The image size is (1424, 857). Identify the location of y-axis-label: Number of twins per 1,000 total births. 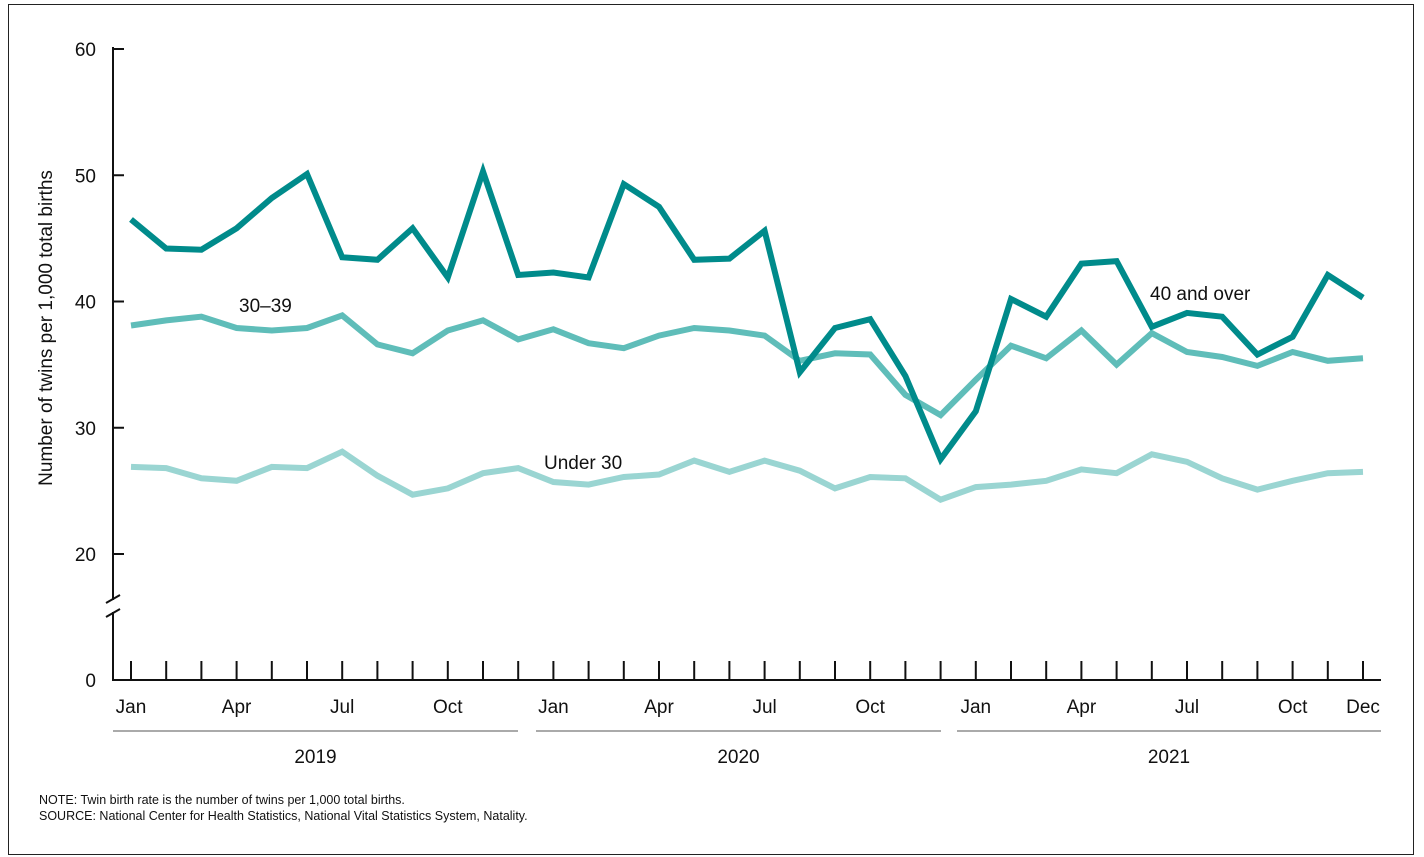
(46, 328).